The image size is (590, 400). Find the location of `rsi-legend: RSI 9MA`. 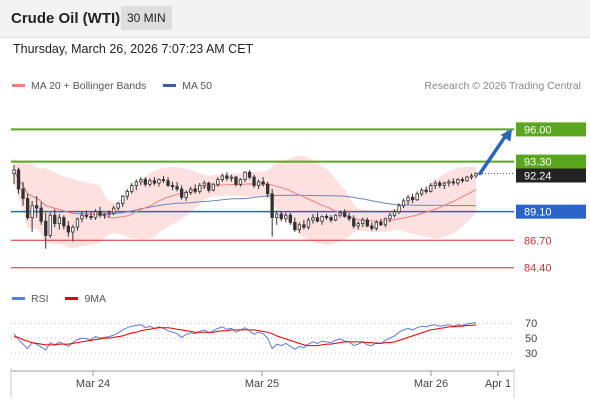

rsi-legend: RSI 9MA is located at coordinates (66, 299).